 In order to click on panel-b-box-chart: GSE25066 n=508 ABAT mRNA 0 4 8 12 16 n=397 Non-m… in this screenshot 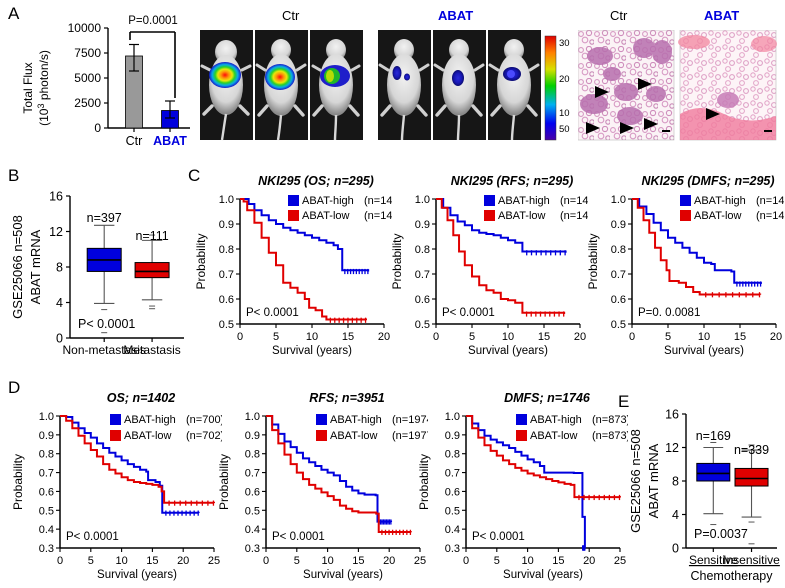, I will do `click(99, 271)`.